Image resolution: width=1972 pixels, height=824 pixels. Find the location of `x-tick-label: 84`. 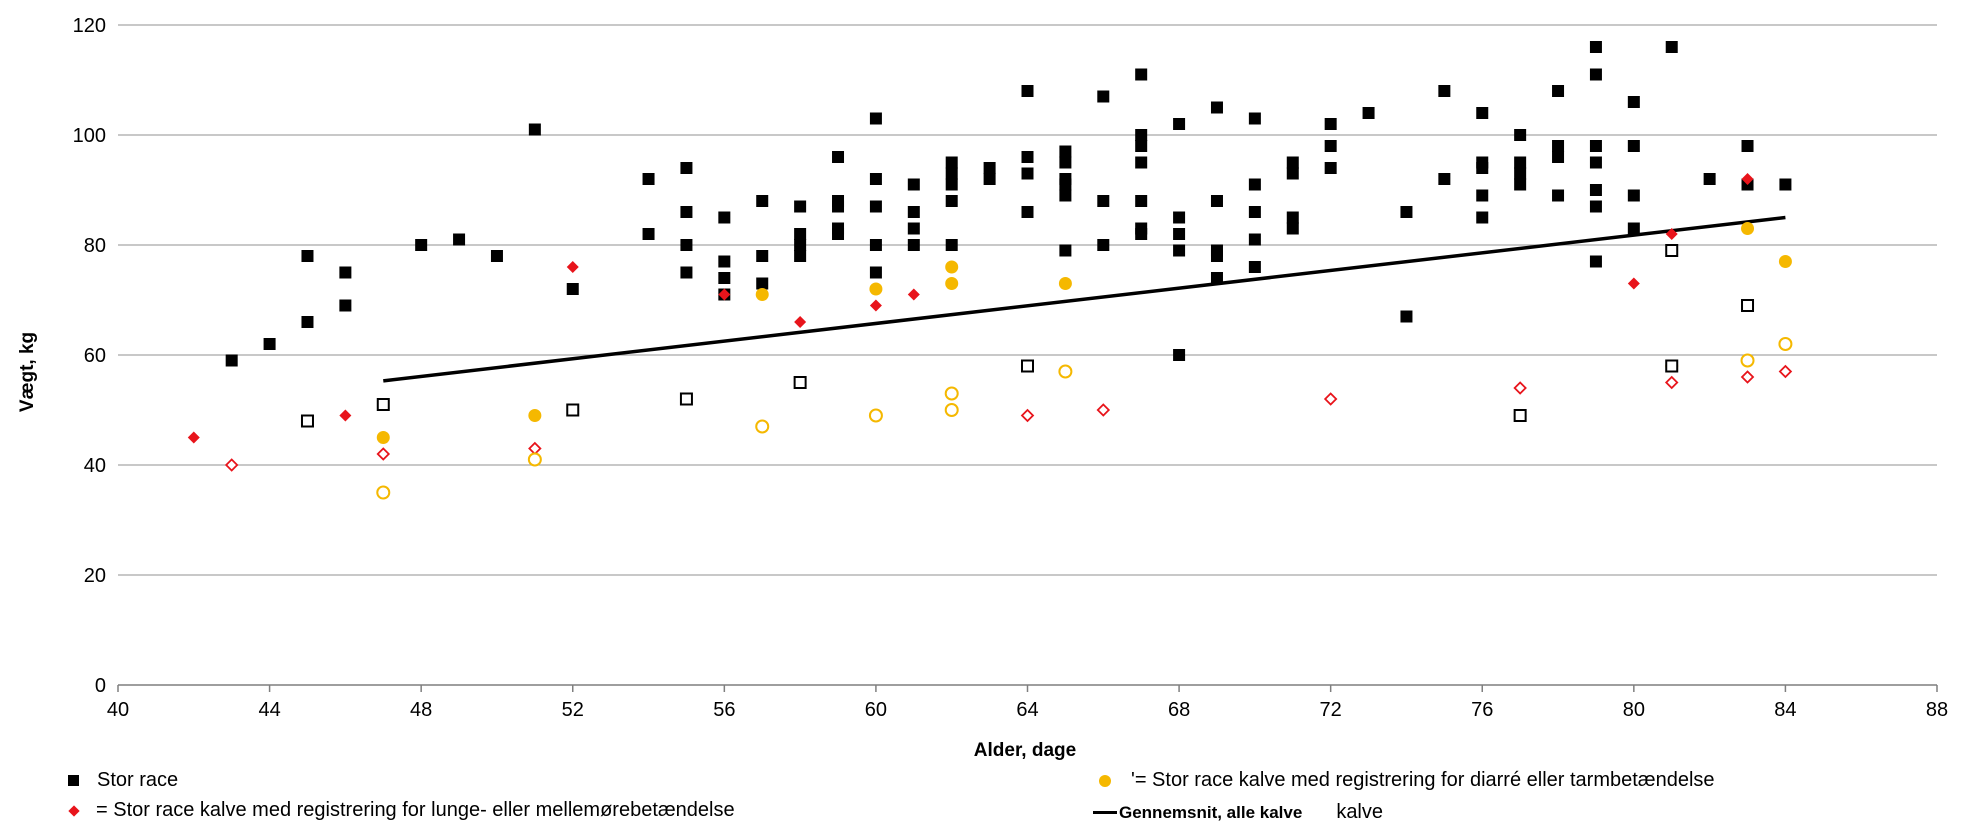

x-tick-label: 84 is located at coordinates (1785, 710).